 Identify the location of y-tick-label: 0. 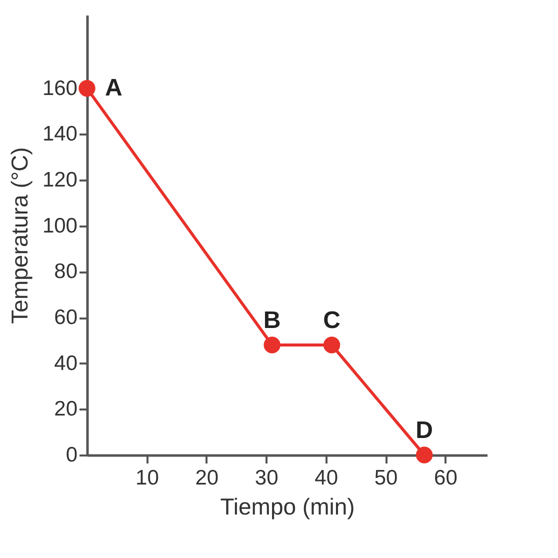
(72, 455).